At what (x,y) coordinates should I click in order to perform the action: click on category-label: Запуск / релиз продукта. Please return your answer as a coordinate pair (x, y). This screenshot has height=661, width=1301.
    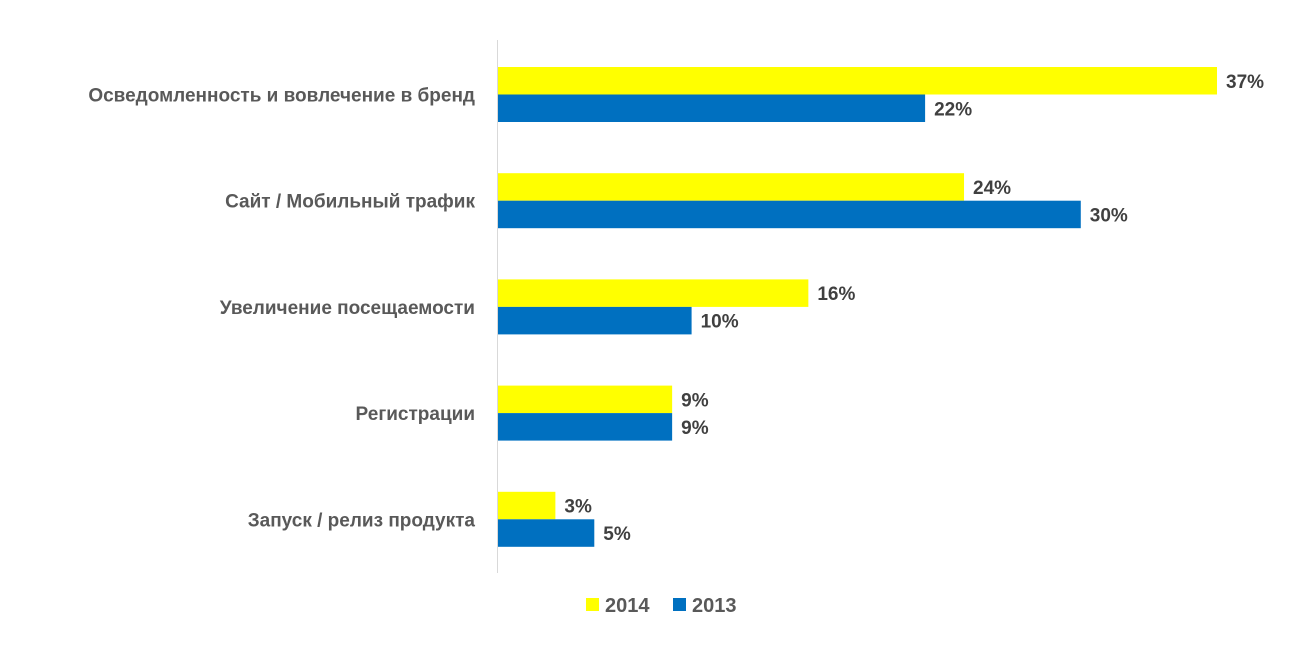
    Looking at the image, I should click on (362, 520).